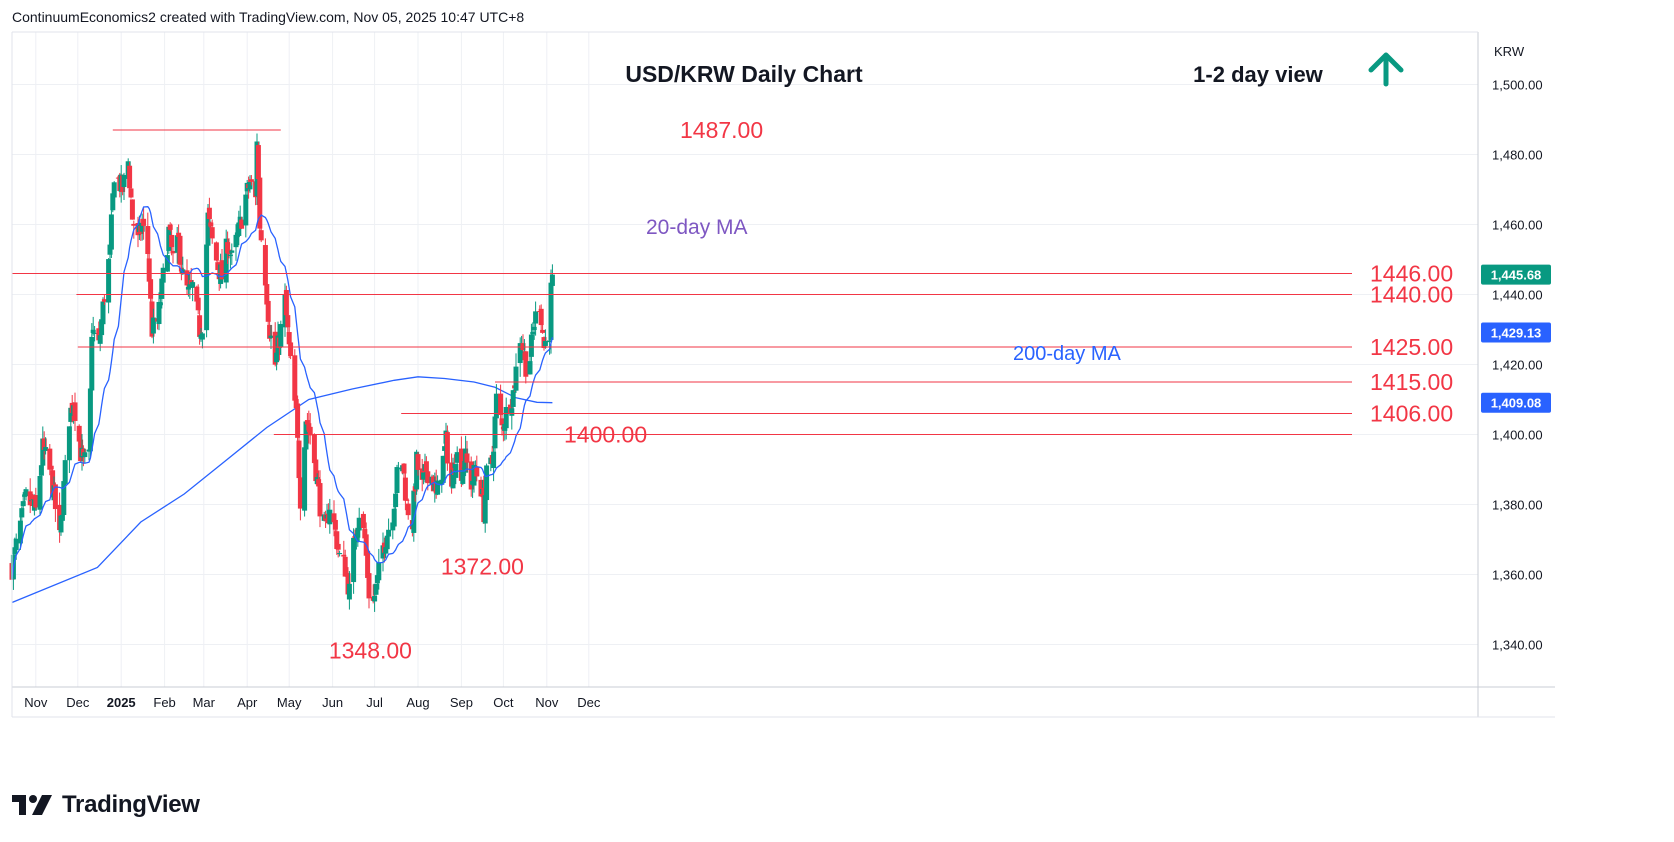 Image resolution: width=1674 pixels, height=842 pixels. What do you see at coordinates (1517, 295) in the screenshot?
I see `y-tick-label: 1,440.00` at bounding box center [1517, 295].